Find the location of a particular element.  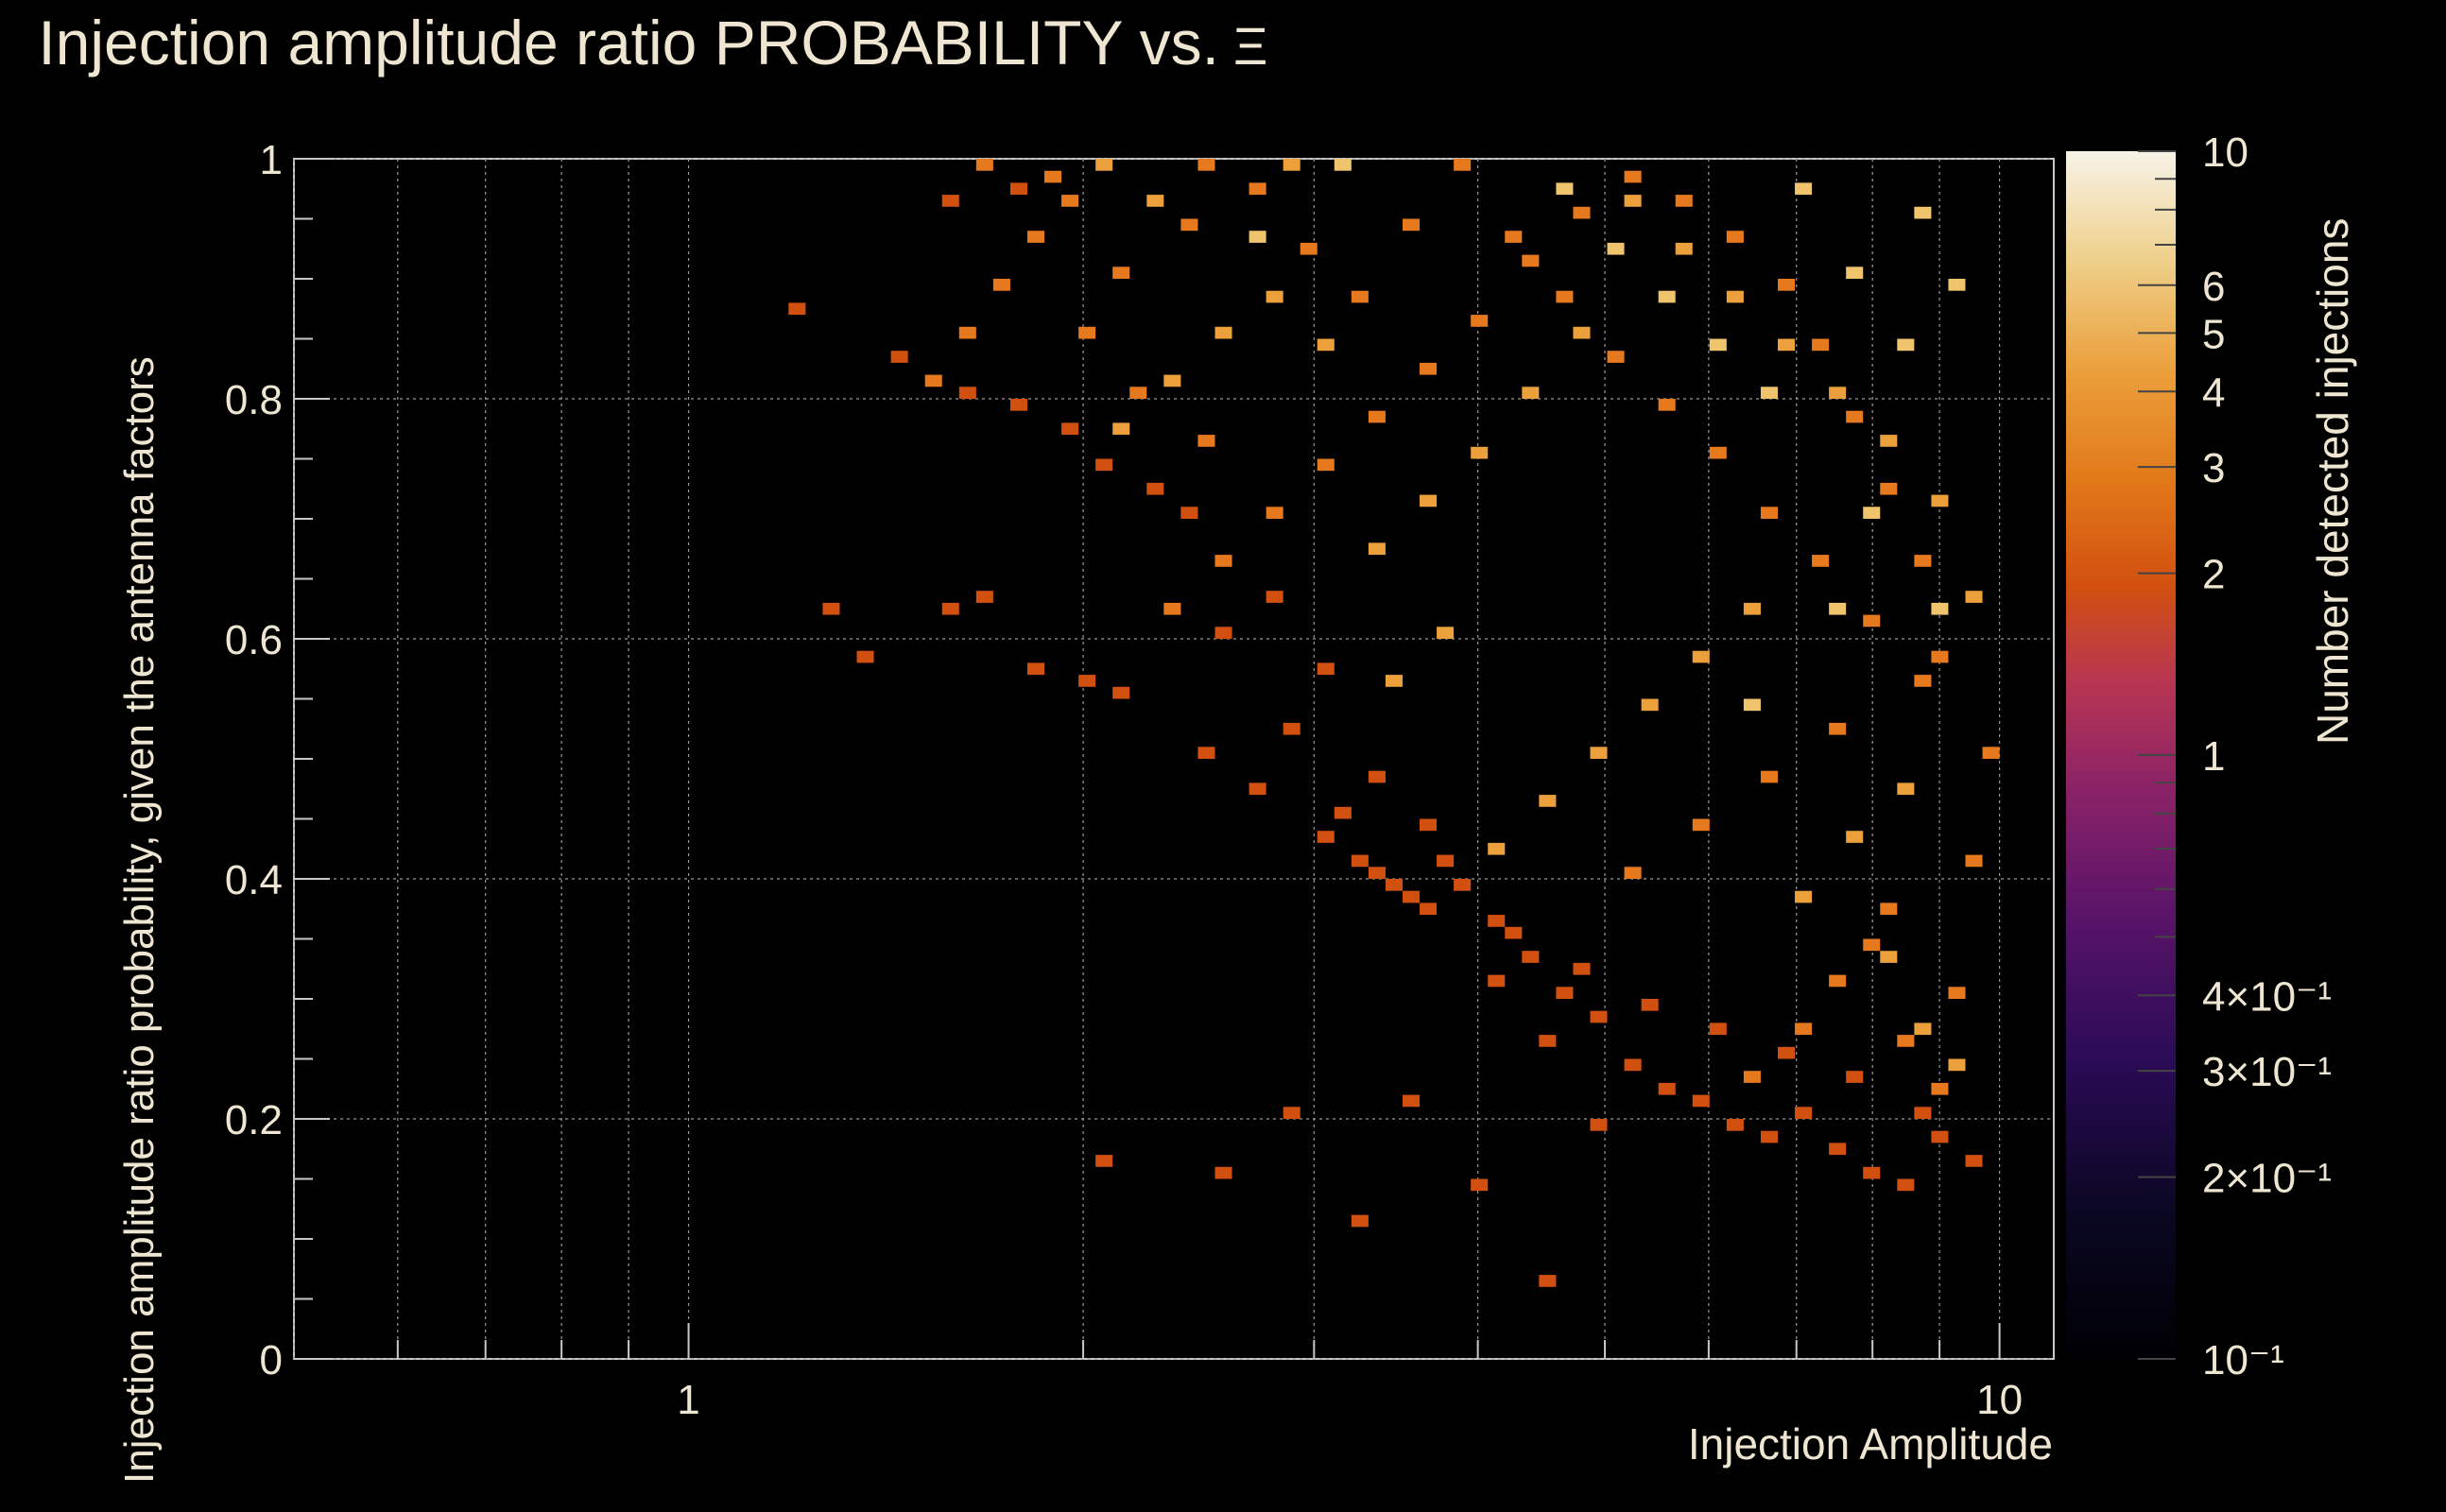

color-scale-tick-label: 10 is located at coordinates (2225, 152).